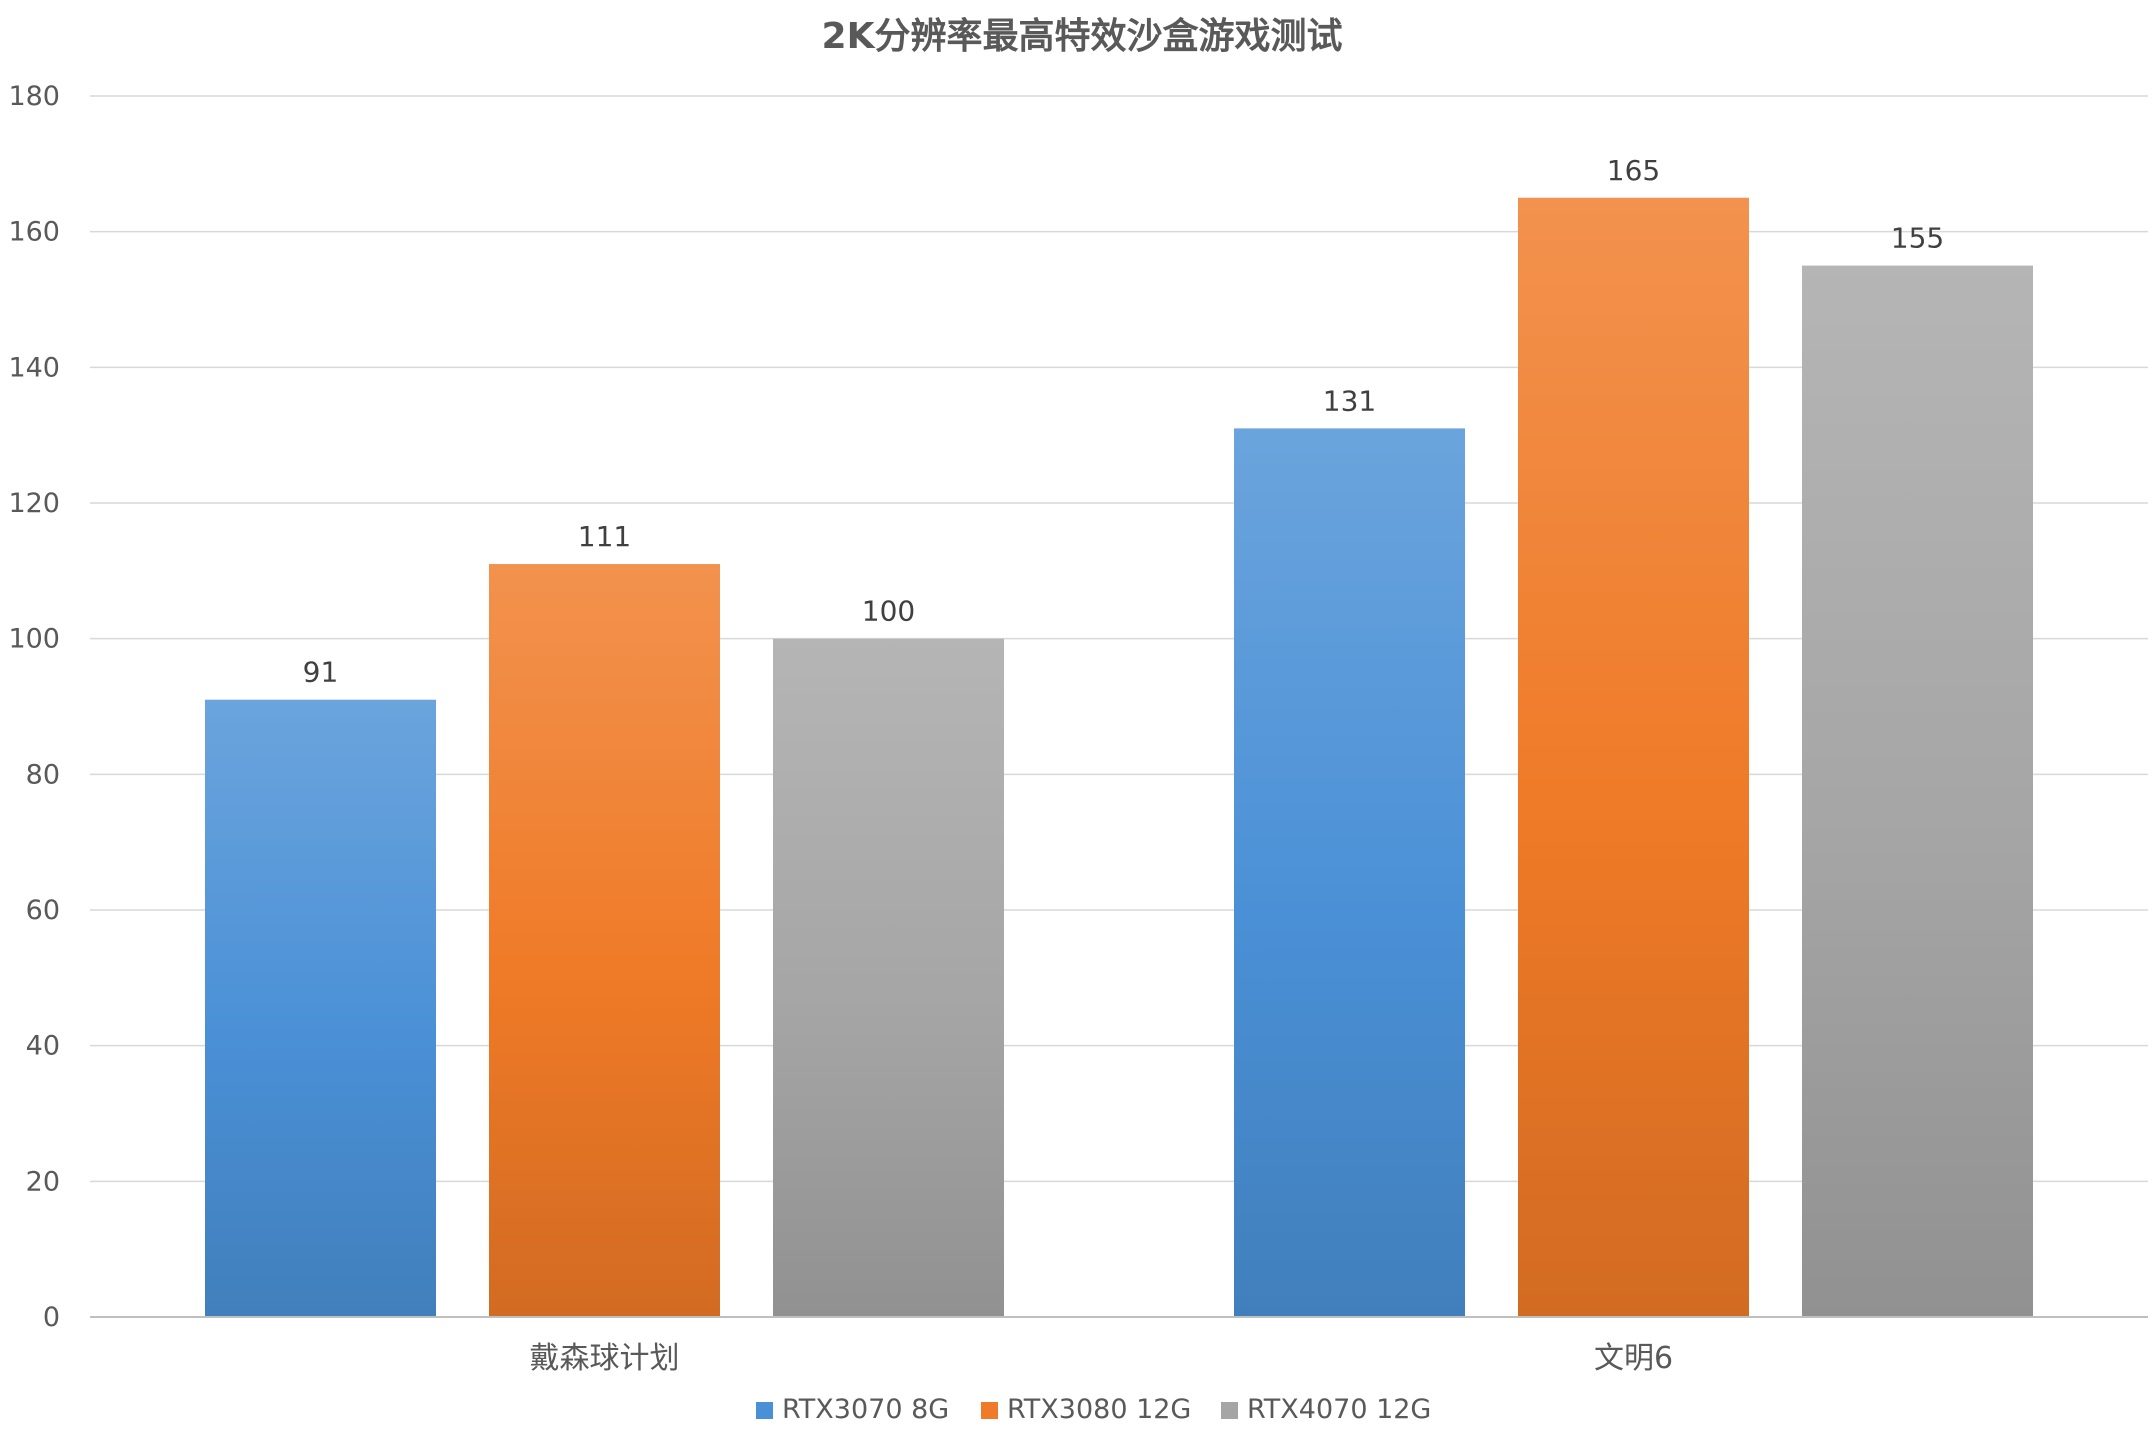 The width and height of the screenshot is (2156, 1445). I want to click on y-tick-label: 100, so click(34, 639).